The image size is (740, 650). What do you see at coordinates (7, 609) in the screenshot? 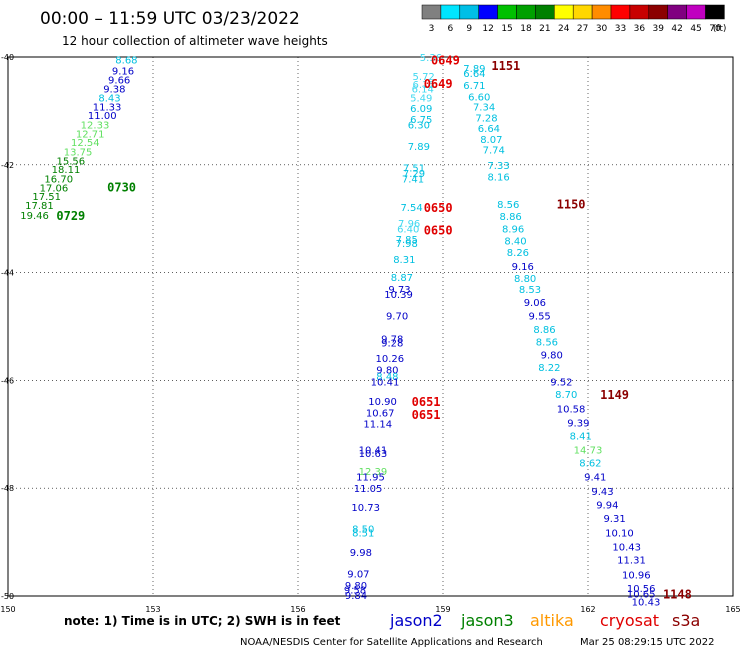
I see `x-tick-label: 150` at bounding box center [7, 609].